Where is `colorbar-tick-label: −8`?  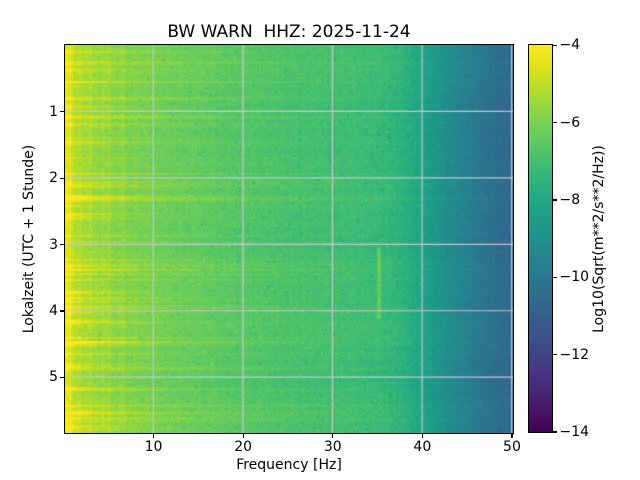 colorbar-tick-label: −8 is located at coordinates (570, 199).